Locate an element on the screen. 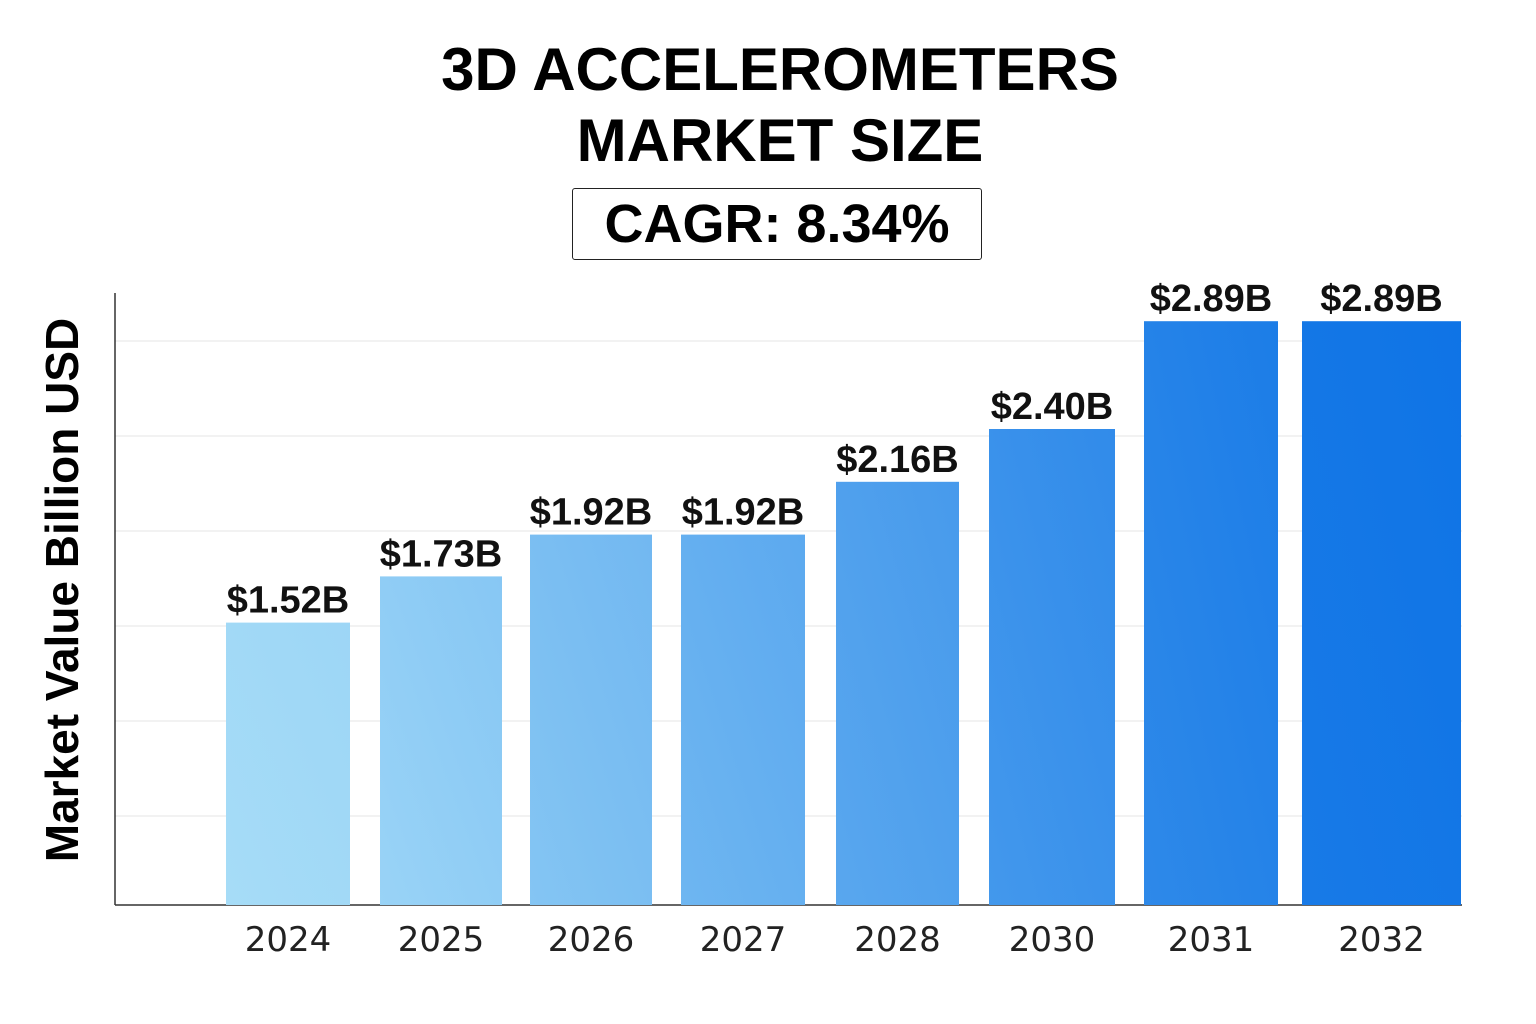  value-label-2032: $2.89B is located at coordinates (1381, 299).